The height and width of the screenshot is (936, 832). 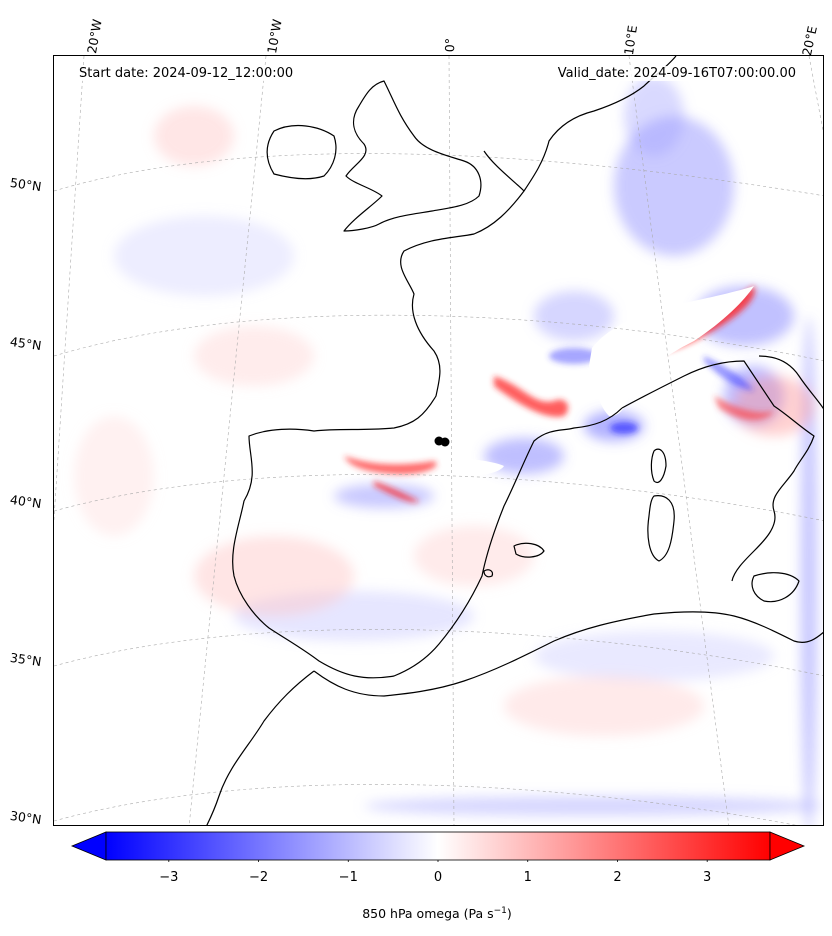 I want to click on cb-tick-label: 2, so click(x=617, y=877).